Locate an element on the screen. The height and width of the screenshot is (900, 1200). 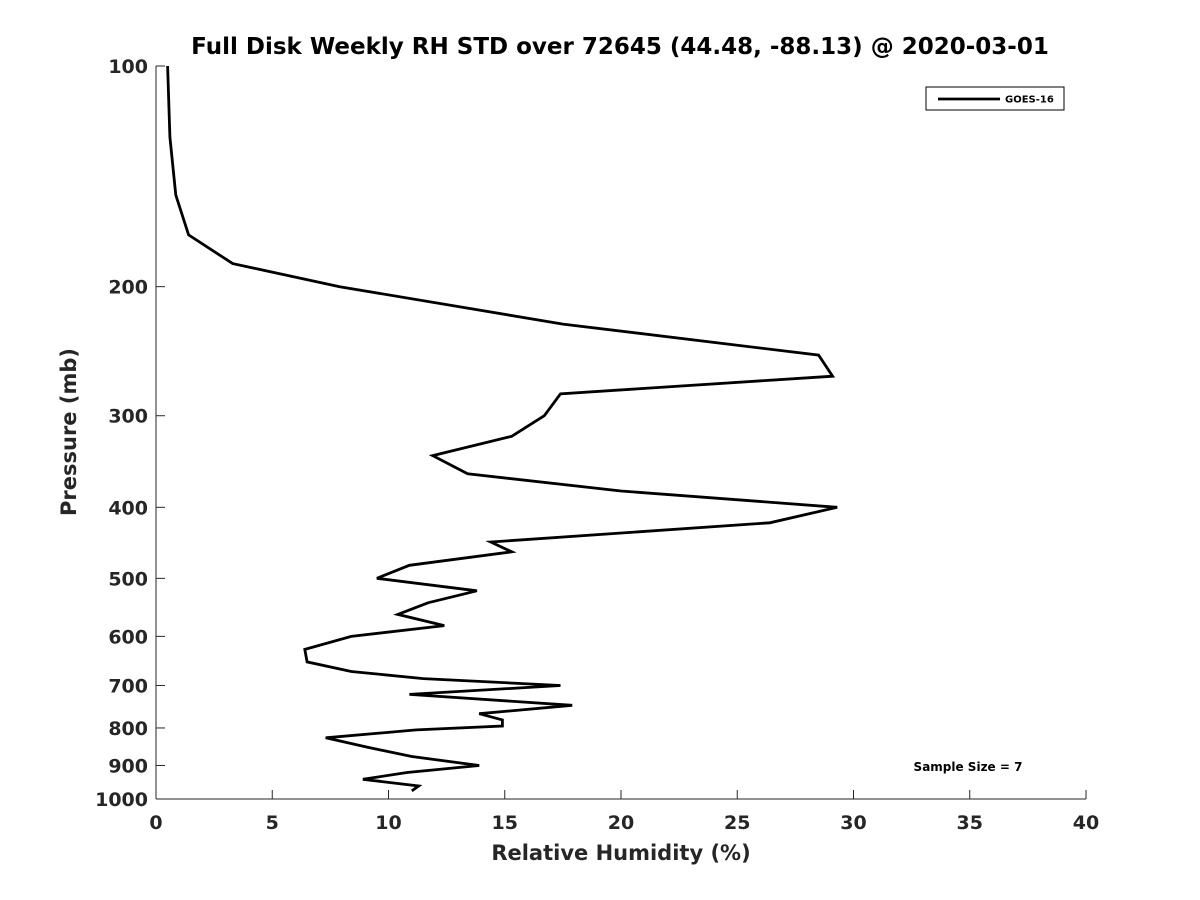
y-tick-label: 500 is located at coordinates (128, 579).